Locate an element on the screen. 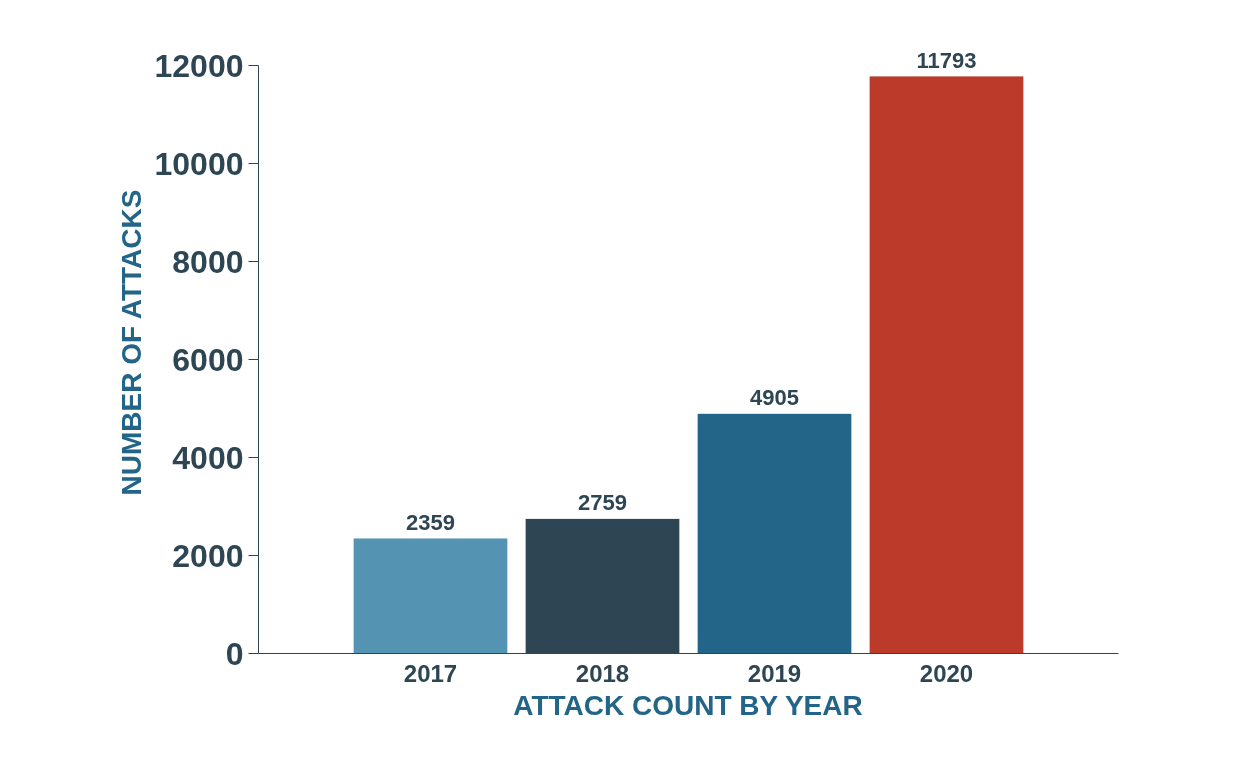  y-tick-label: 12000 is located at coordinates (199, 65).